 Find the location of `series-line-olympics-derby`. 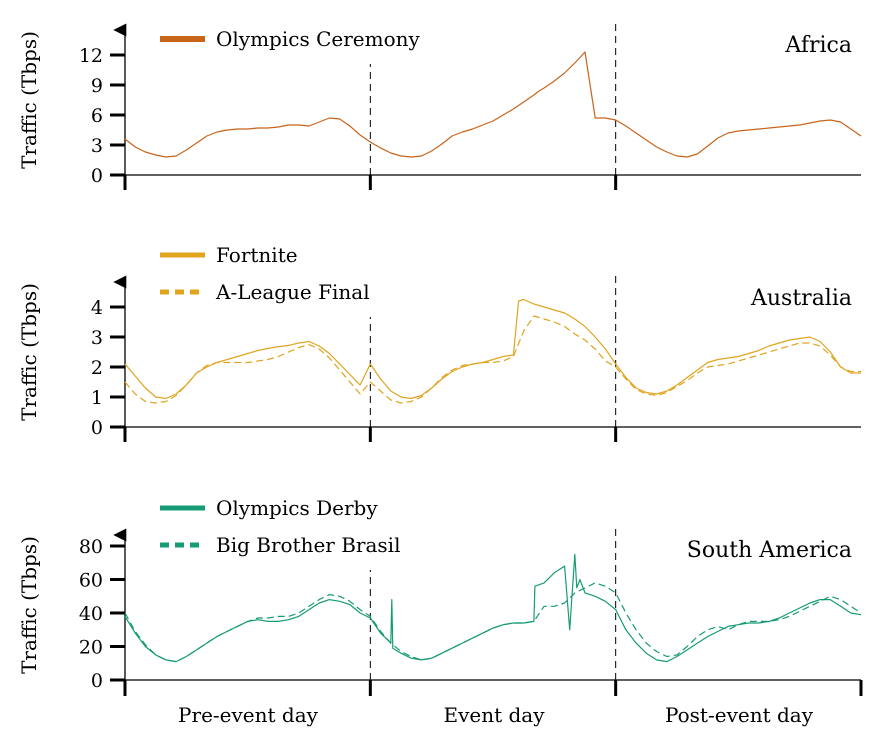

series-line-olympics-derby is located at coordinates (493, 608).